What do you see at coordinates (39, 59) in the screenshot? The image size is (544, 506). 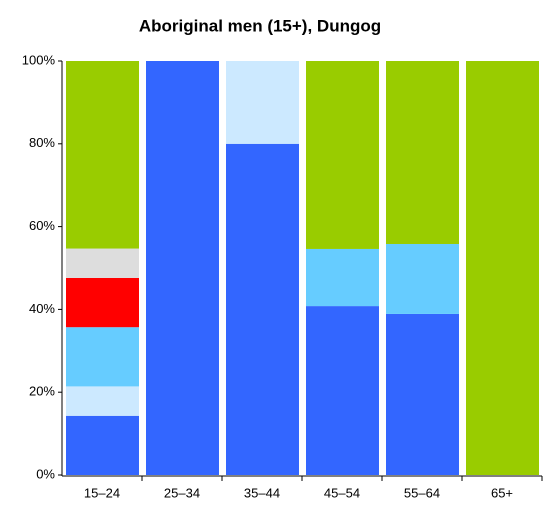 I see `y-tick-label: 100%` at bounding box center [39, 59].